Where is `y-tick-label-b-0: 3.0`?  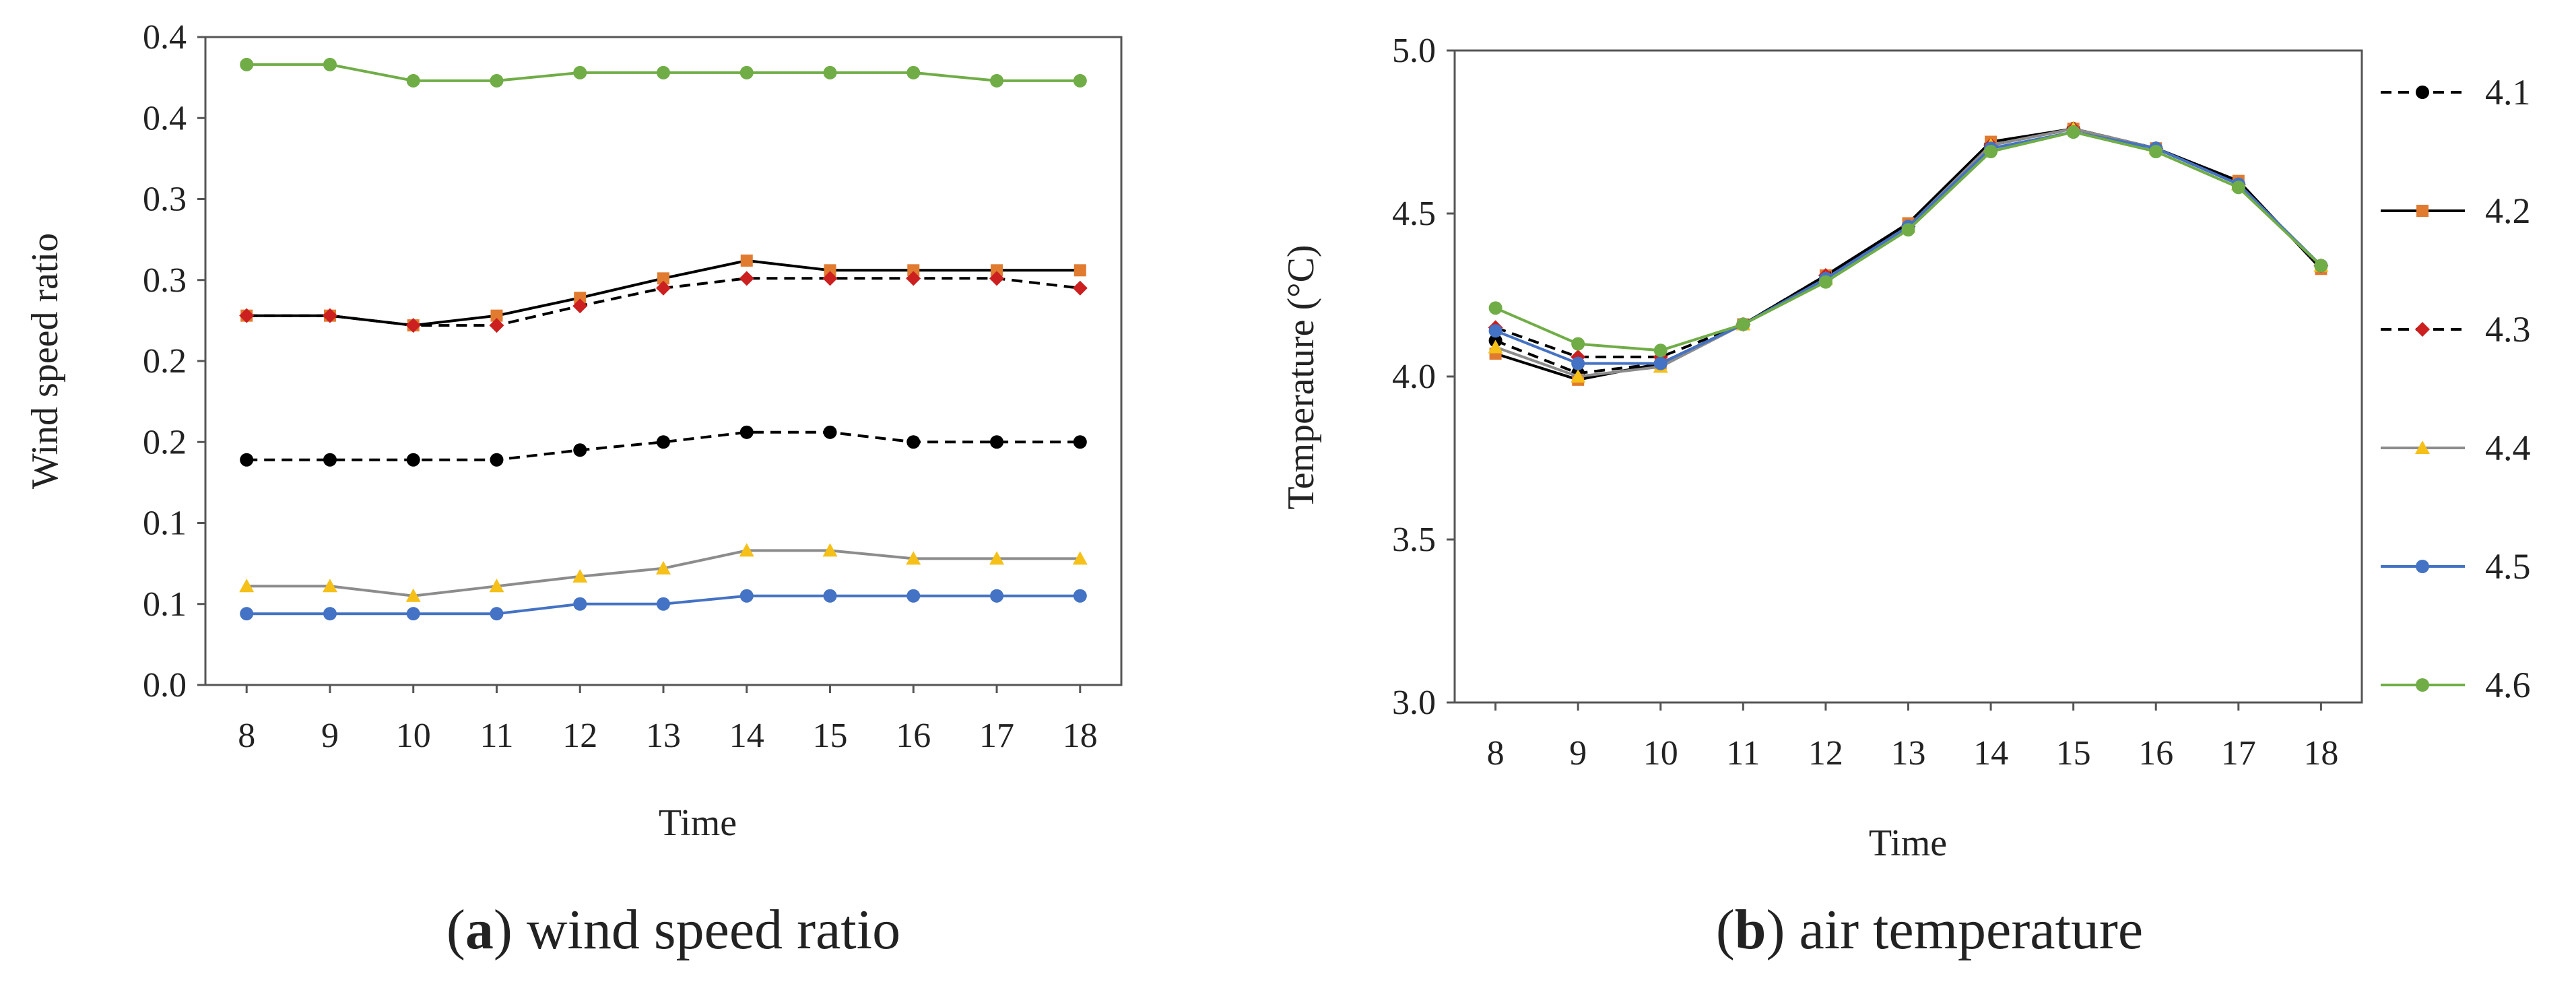
y-tick-label-b-0: 3.0 is located at coordinates (1414, 703).